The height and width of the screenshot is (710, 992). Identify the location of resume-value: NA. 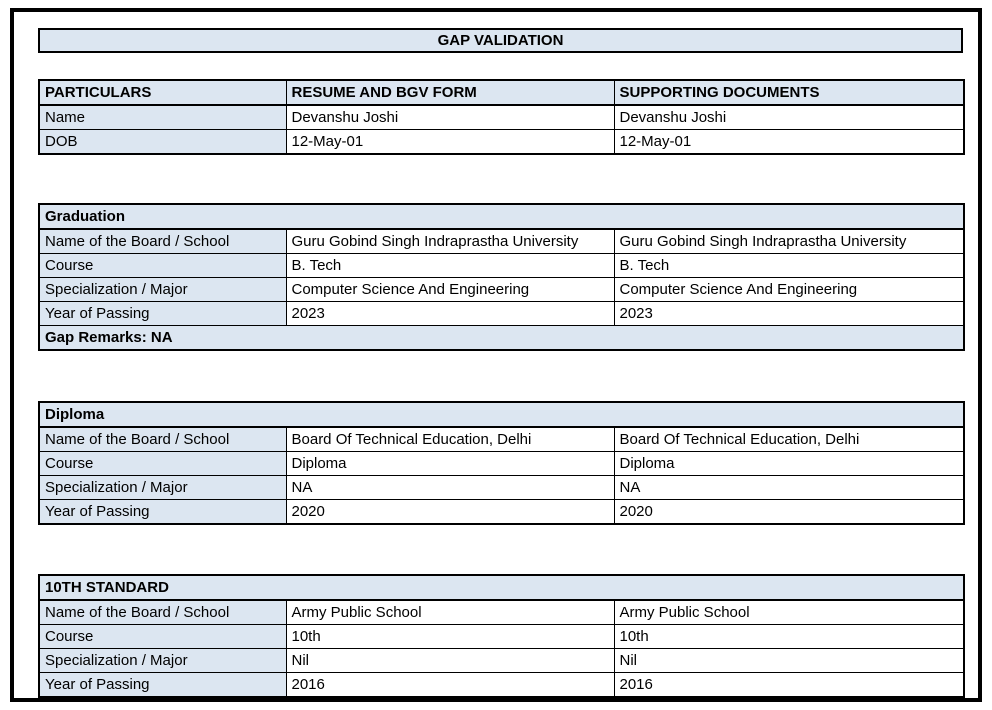
(450, 487).